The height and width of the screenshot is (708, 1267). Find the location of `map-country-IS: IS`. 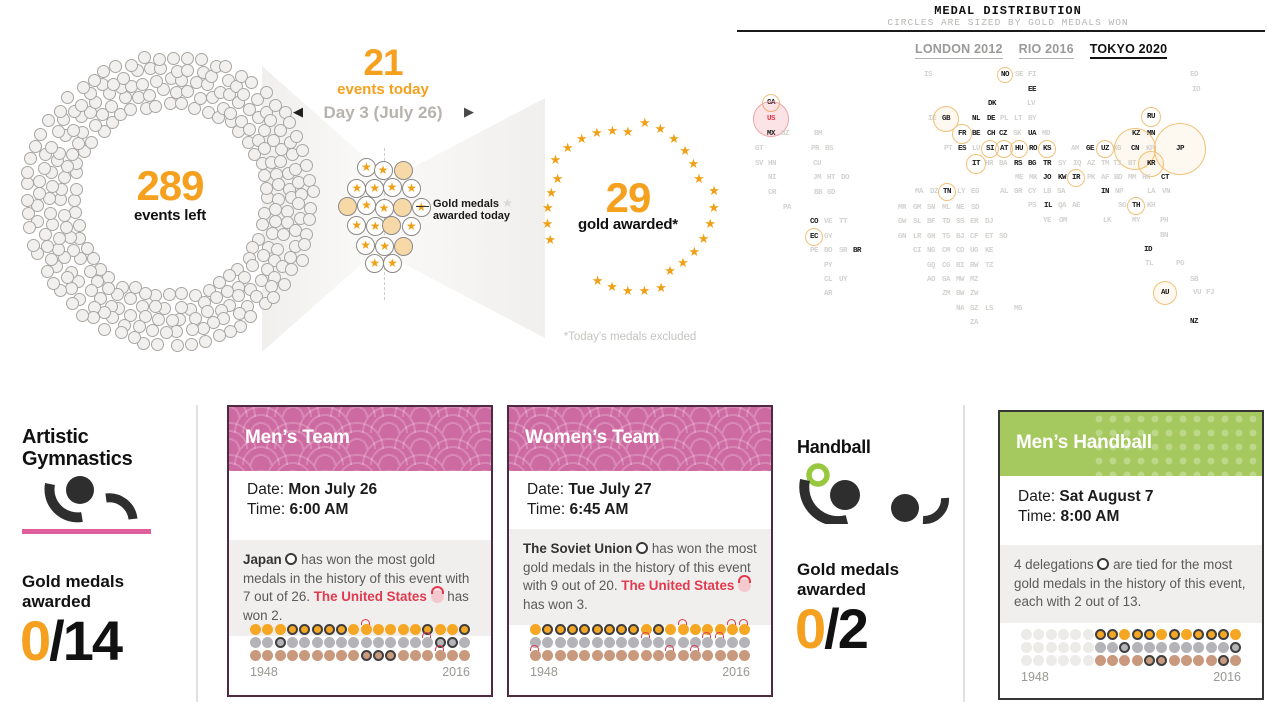

map-country-IS: IS is located at coordinates (928, 75).